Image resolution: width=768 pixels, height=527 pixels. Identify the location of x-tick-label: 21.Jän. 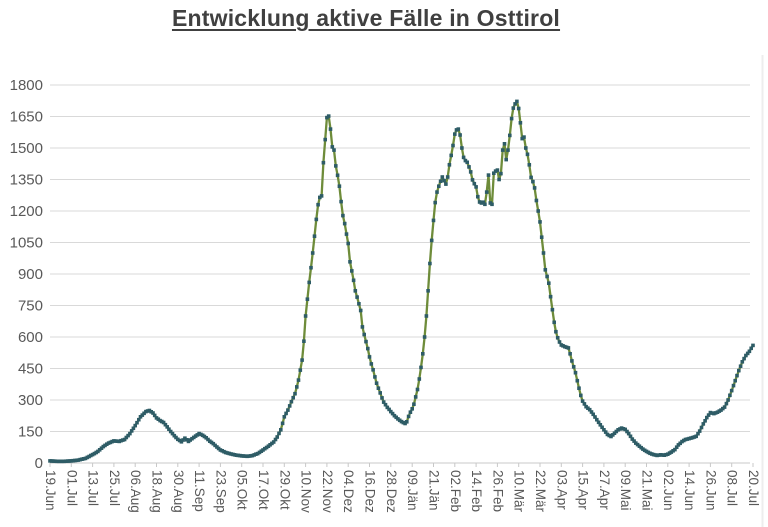
(434, 490).